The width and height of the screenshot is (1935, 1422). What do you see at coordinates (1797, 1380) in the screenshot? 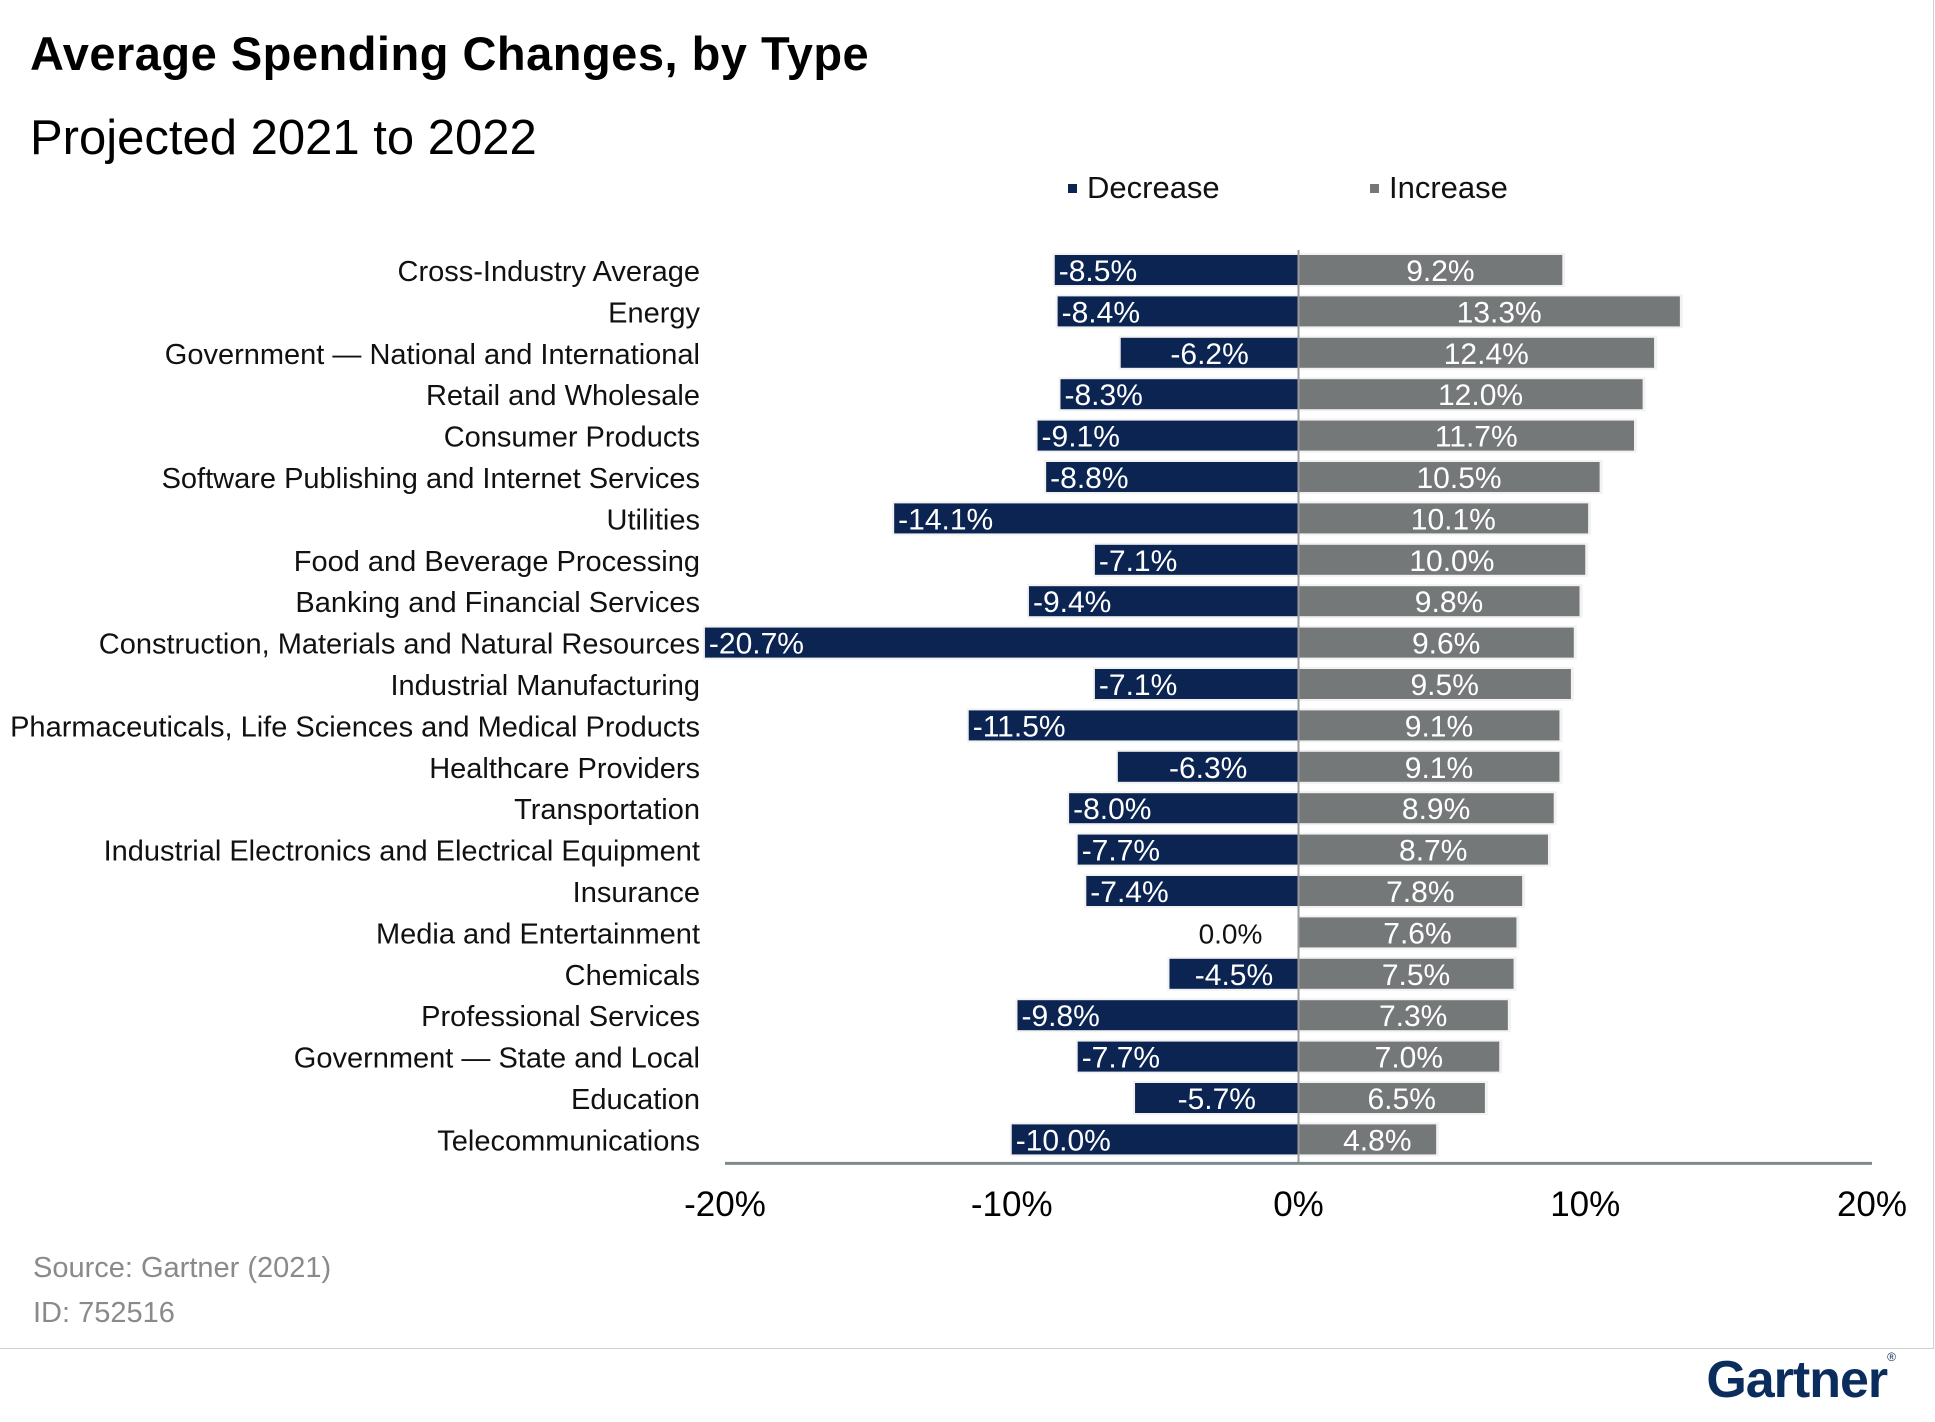
I see `logo-text: Gartner` at bounding box center [1797, 1380].